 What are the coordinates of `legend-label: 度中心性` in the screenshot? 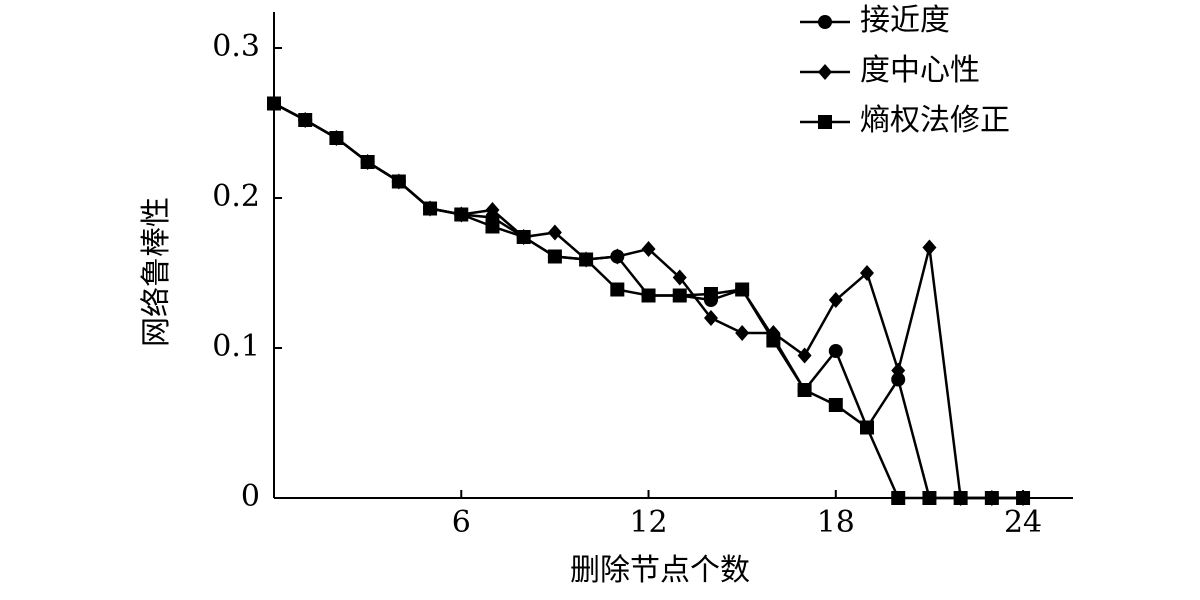 It's located at (920, 70).